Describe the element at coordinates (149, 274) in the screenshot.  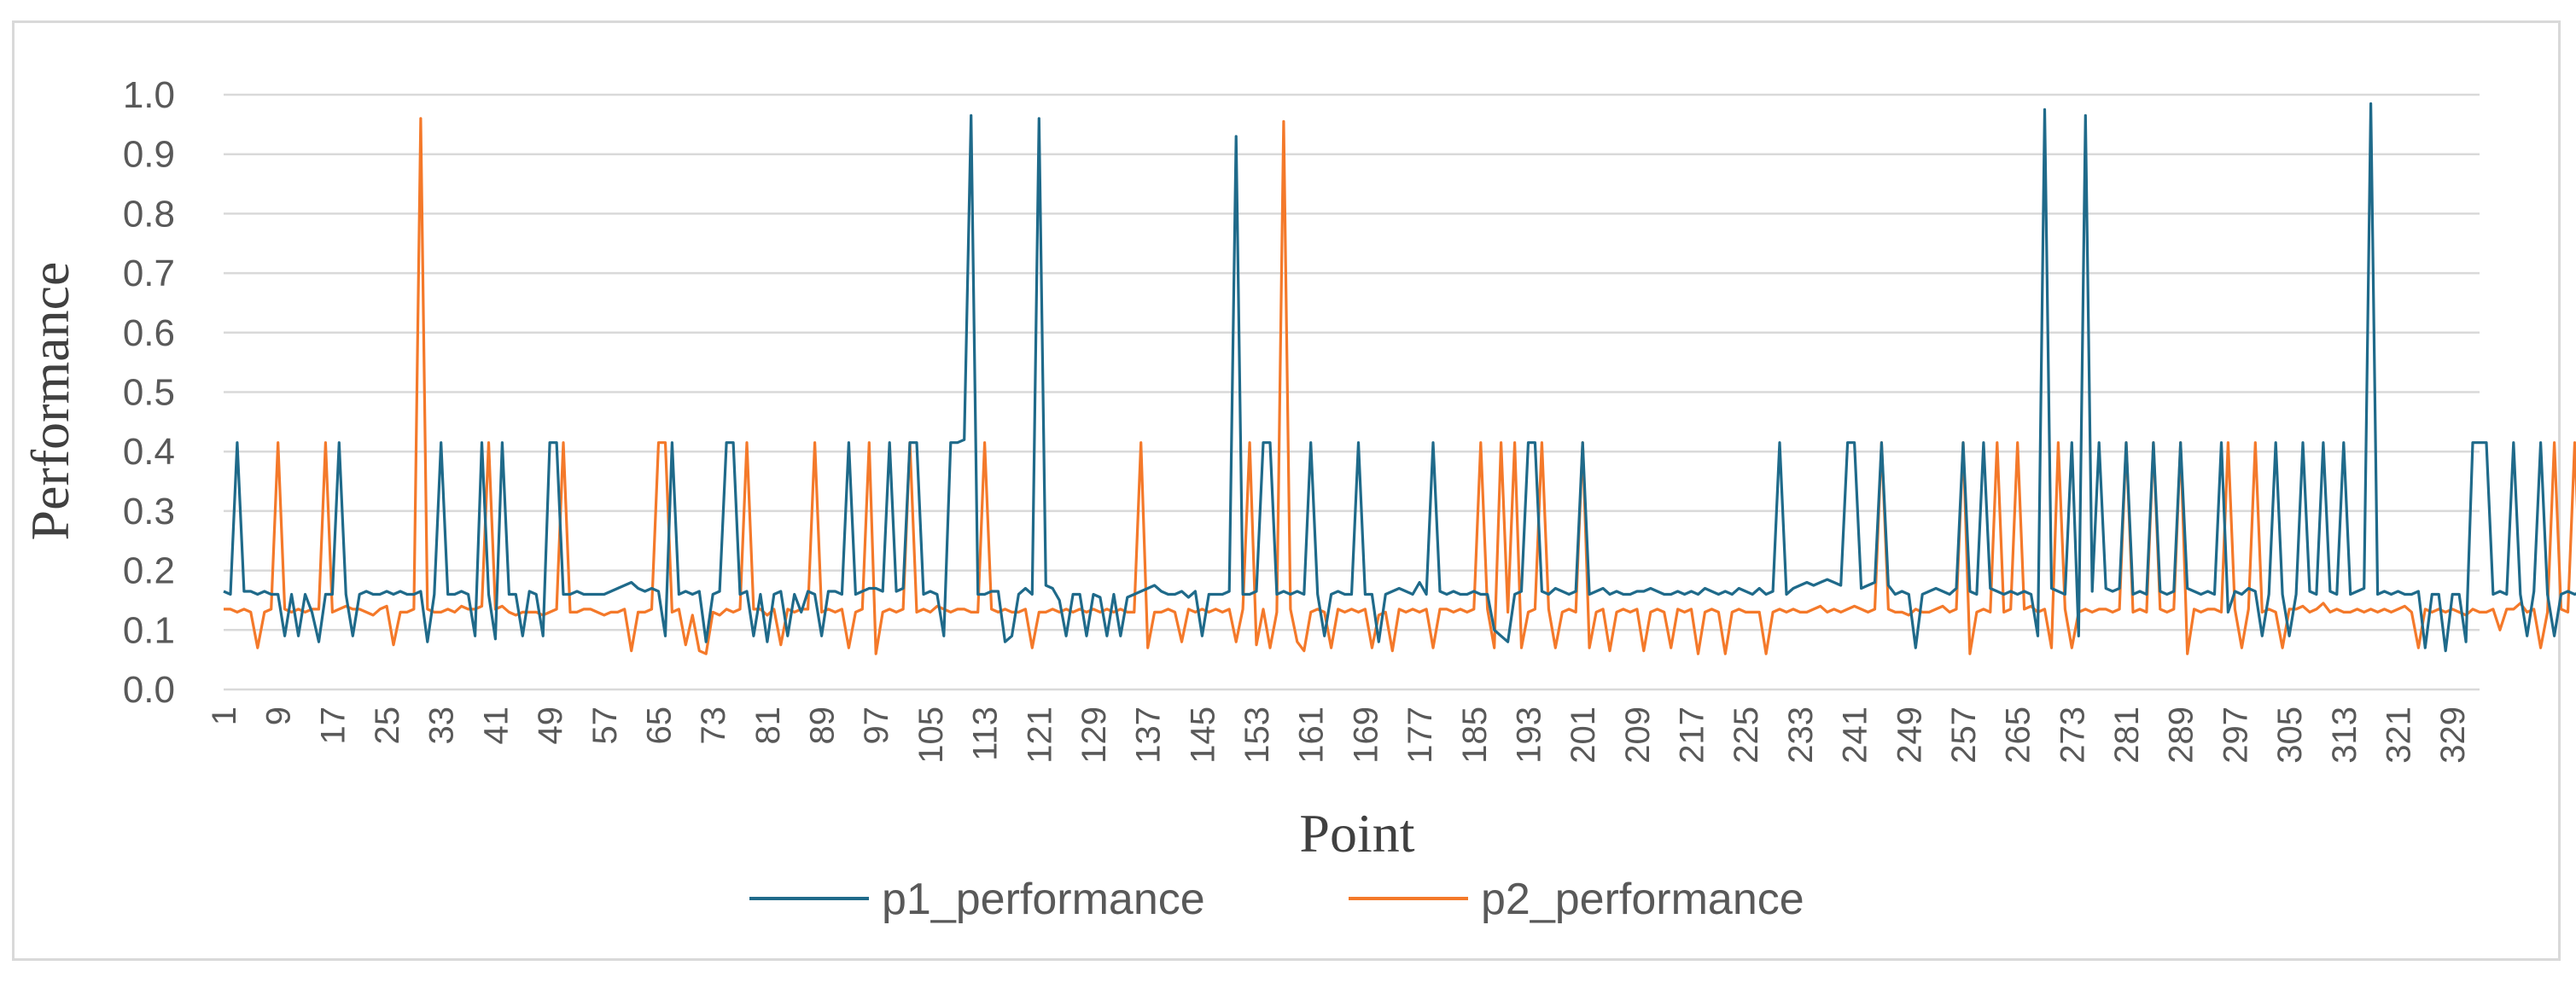
I see `y-tick-label: 0.7` at that location.